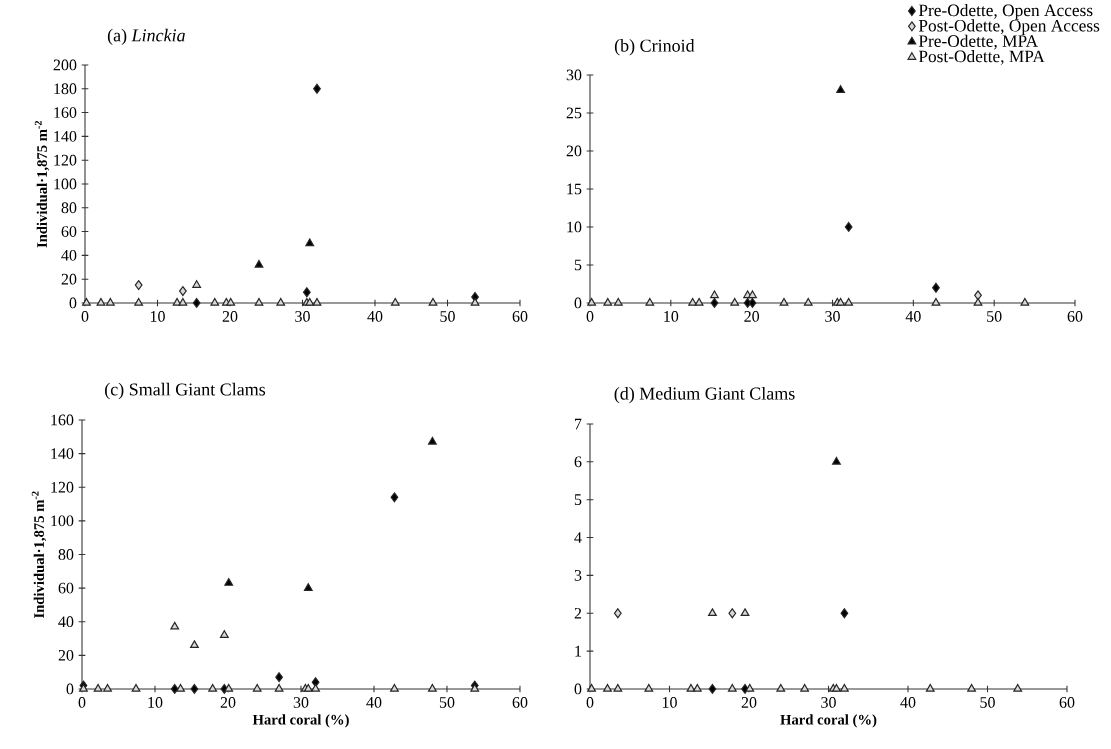 The width and height of the screenshot is (1111, 749). I want to click on chart-title: (d) Medium Giant Clams, so click(704, 395).